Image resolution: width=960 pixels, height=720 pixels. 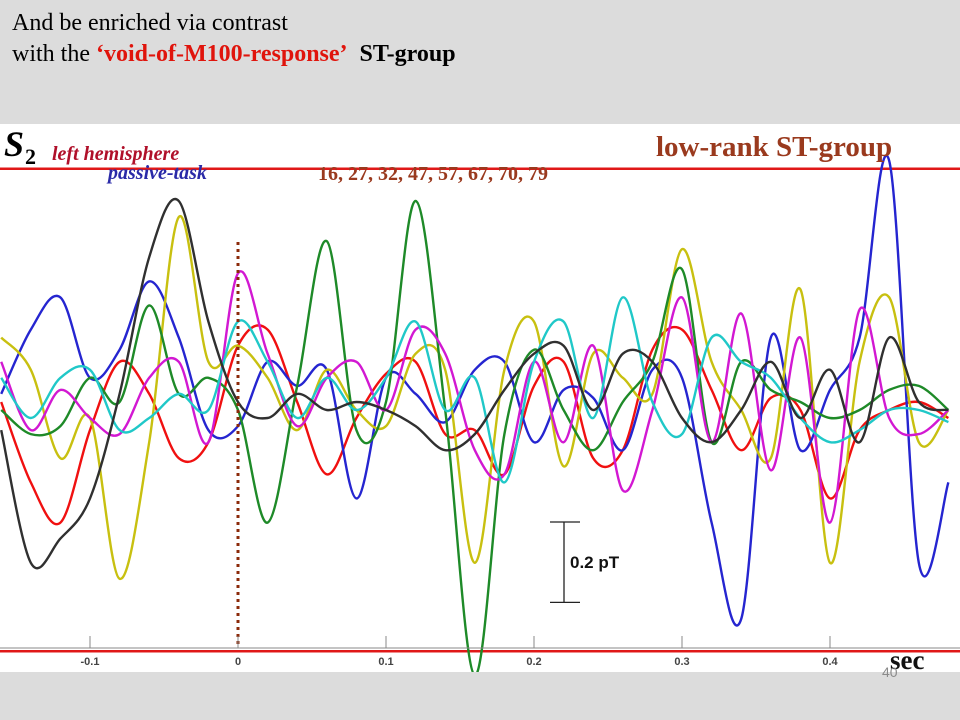 I want to click on legend-entry: left hemisphere, so click(x=115, y=154).